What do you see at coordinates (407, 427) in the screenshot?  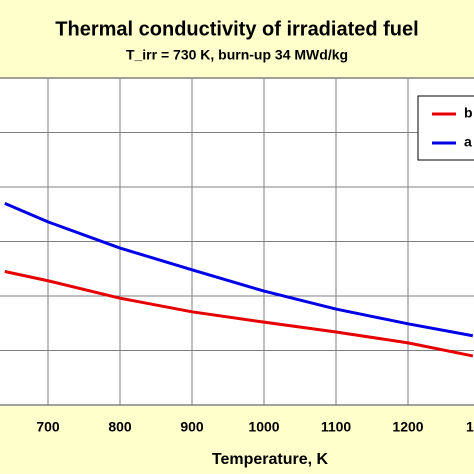 I see `x-tick-label: 1200` at bounding box center [407, 427].